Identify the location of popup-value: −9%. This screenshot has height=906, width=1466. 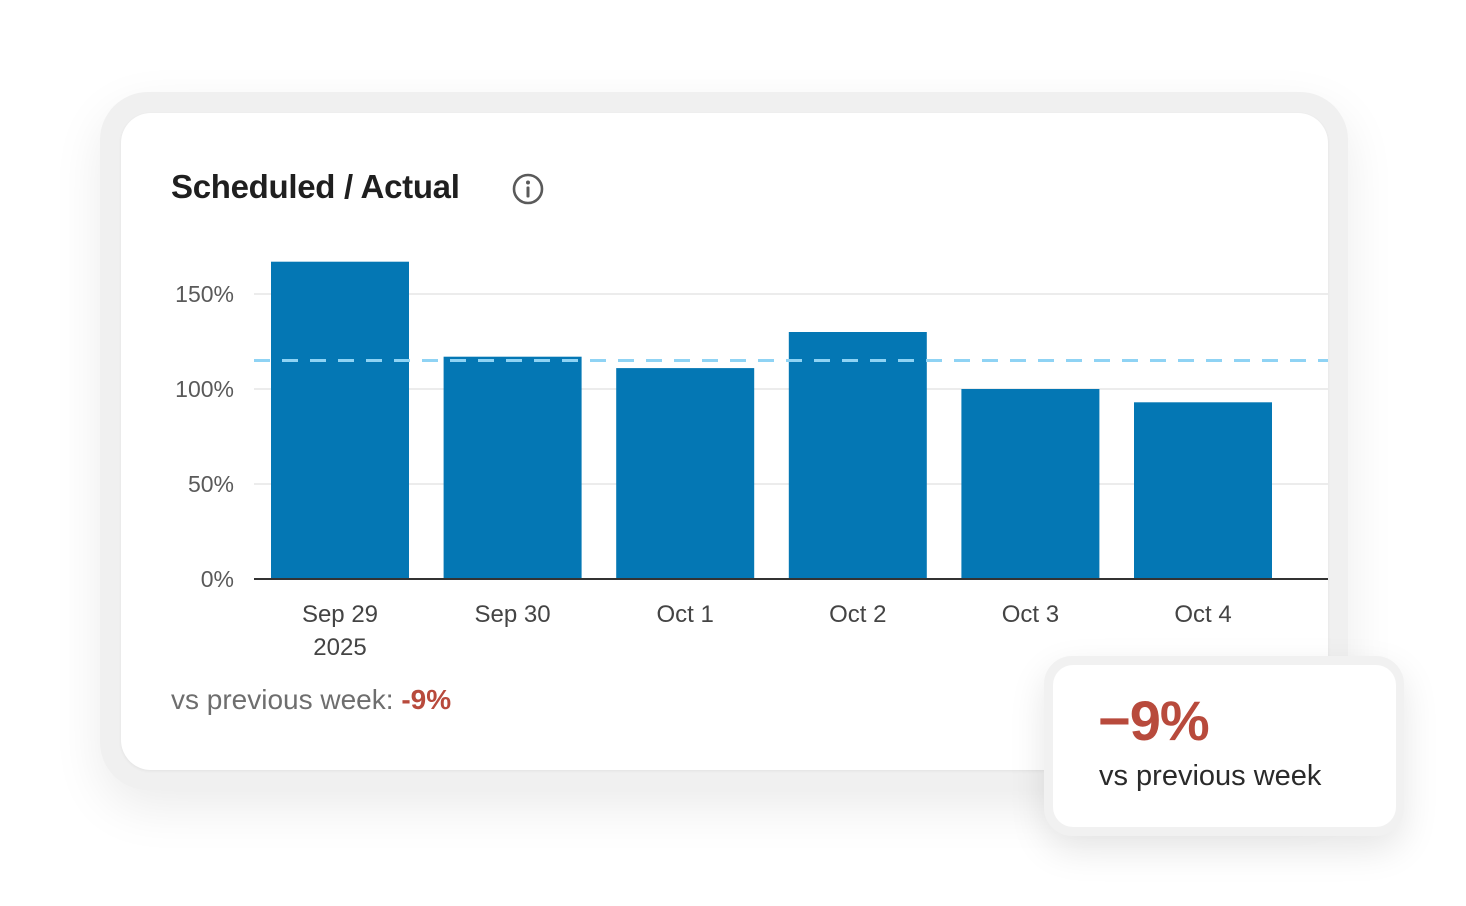
(1154, 720).